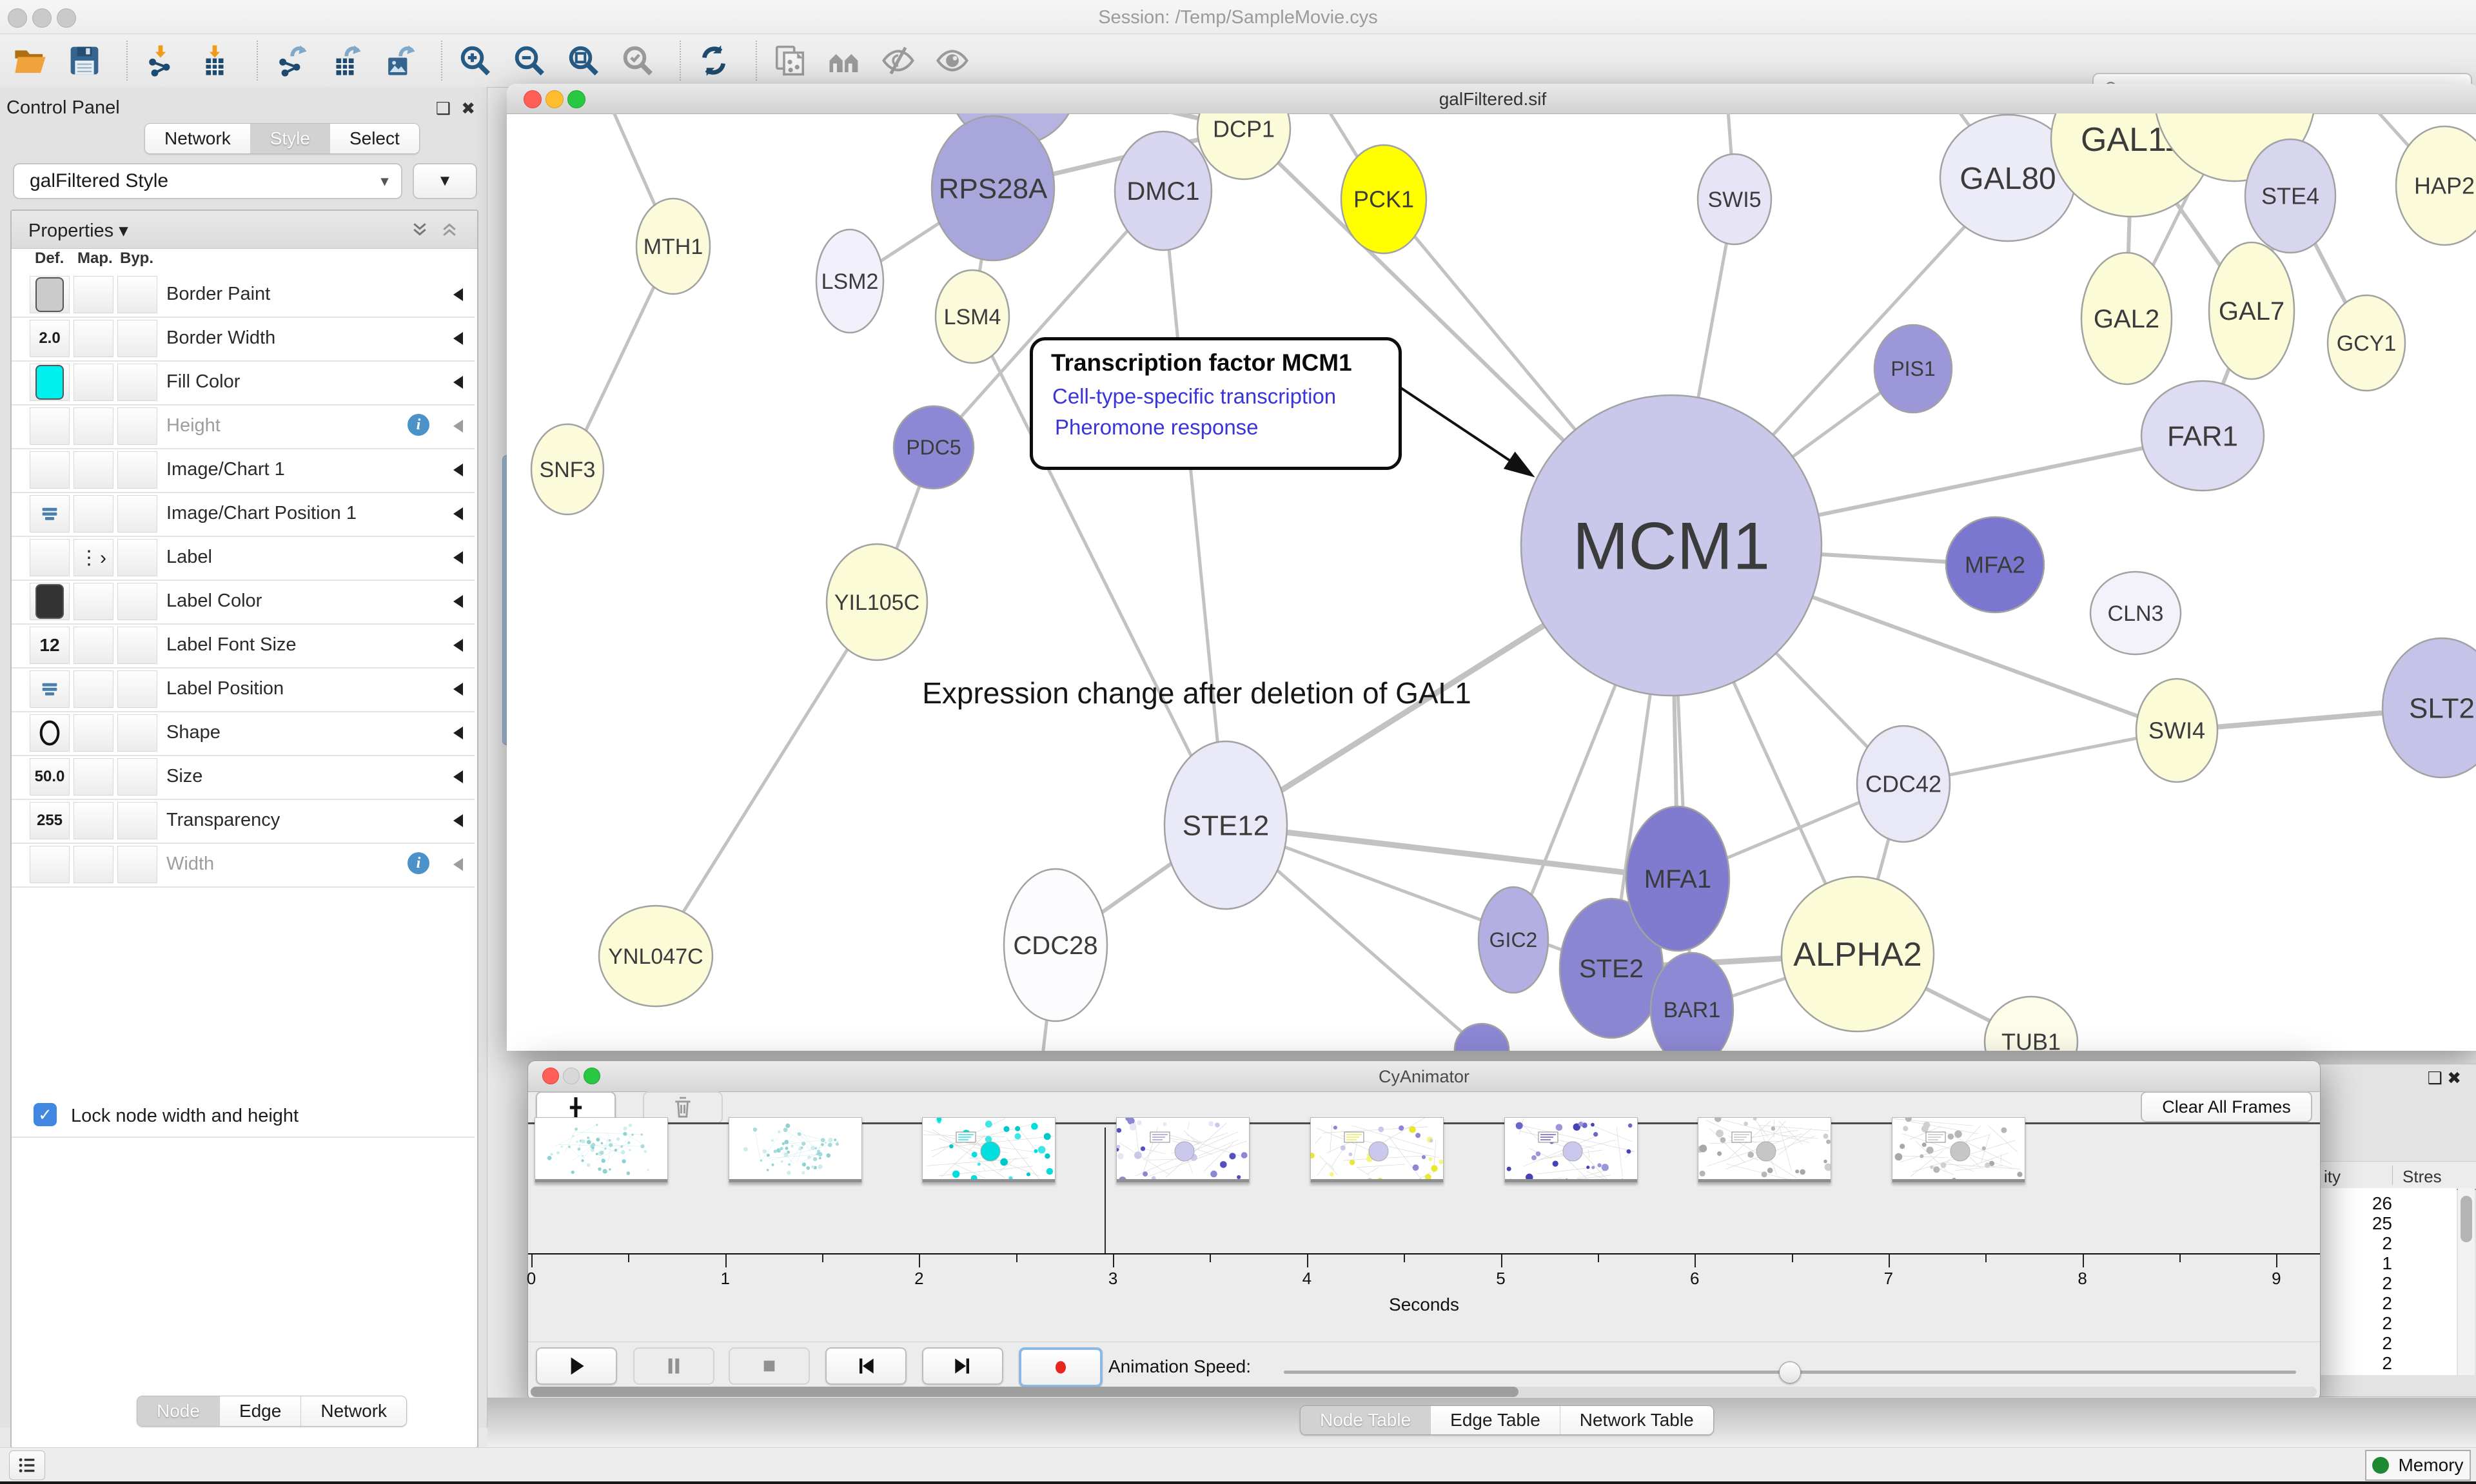 Image resolution: width=2476 pixels, height=1484 pixels. Describe the element at coordinates (1495, 1420) in the screenshot. I see `table-tab-edge-table: Edge Table` at that location.